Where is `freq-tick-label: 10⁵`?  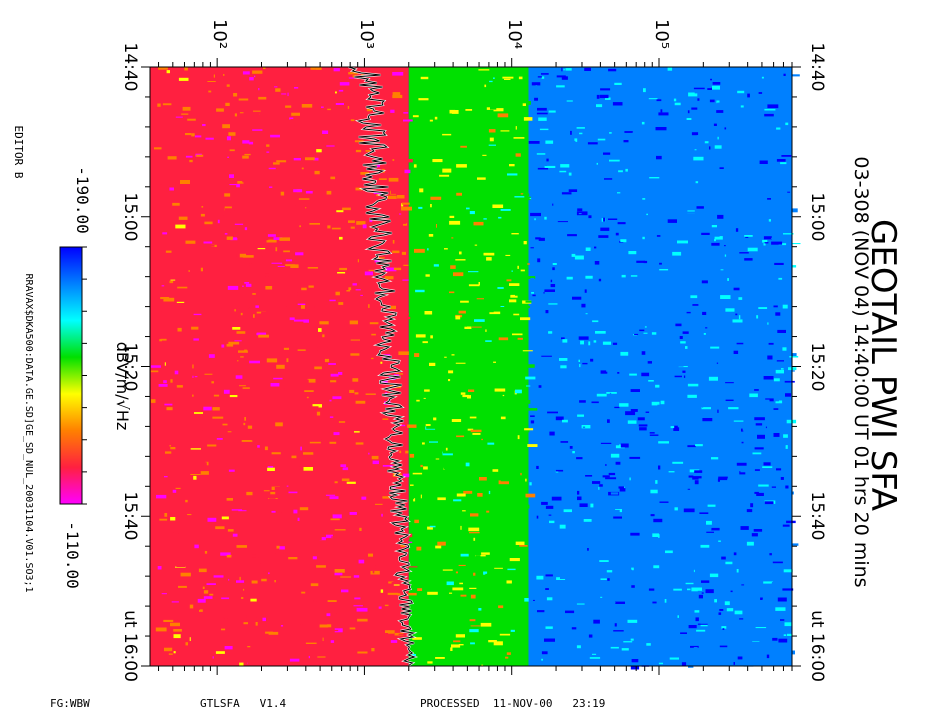 freq-tick-label: 10⁵ is located at coordinates (661, 34).